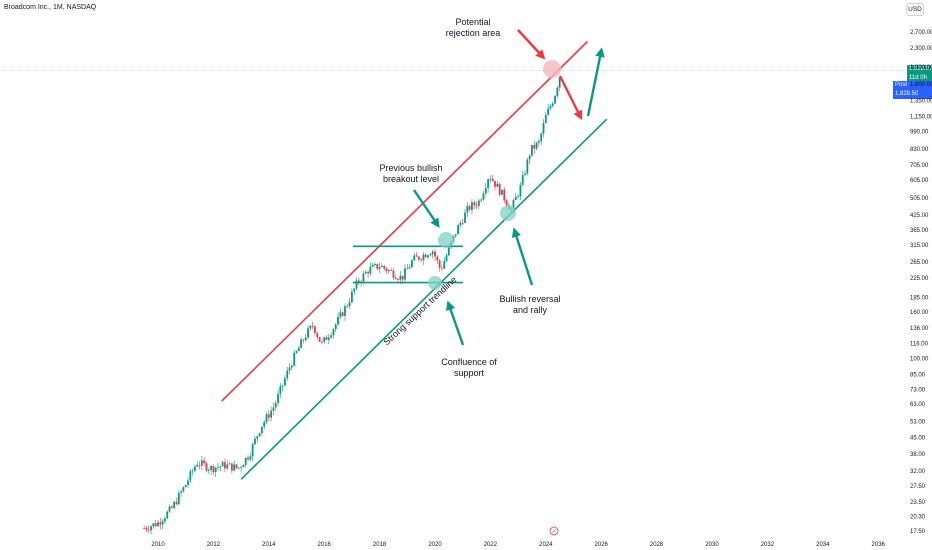 This screenshot has width=932, height=550. I want to click on rally-arrow, so click(595, 82).